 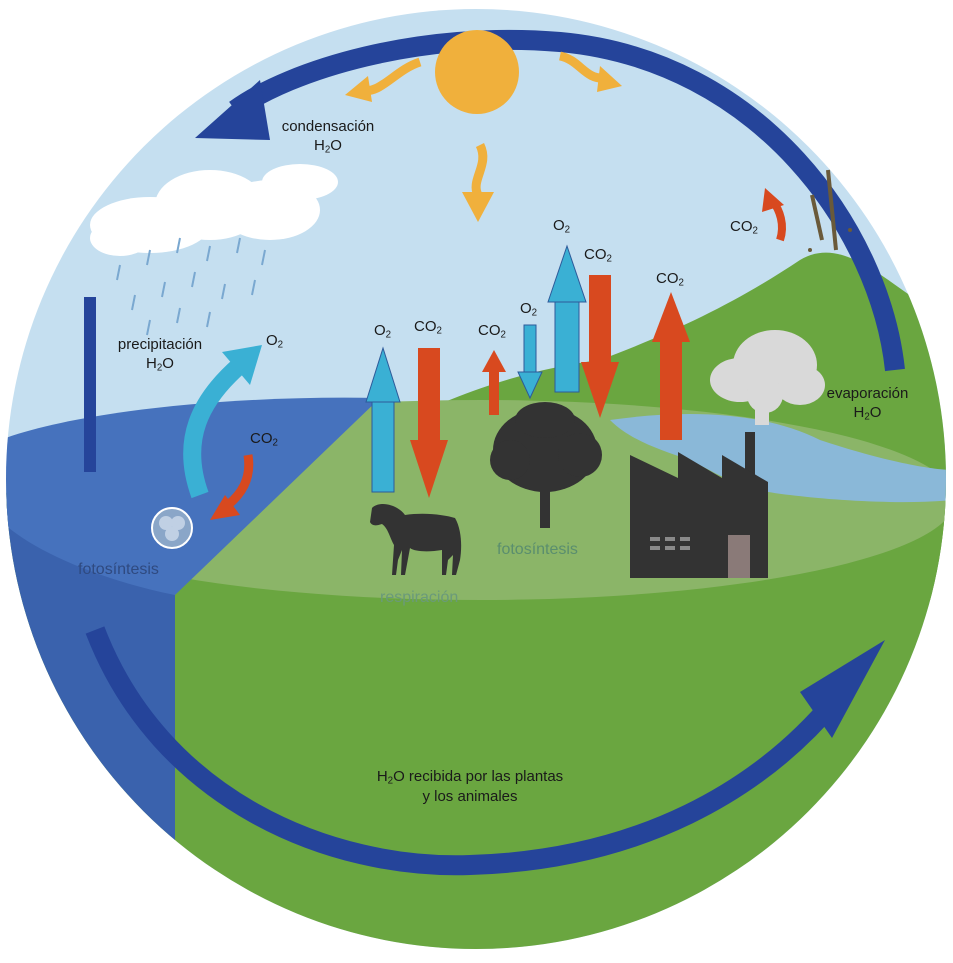 What do you see at coordinates (671, 366) in the screenshot?
I see `factory-co2-arrow` at bounding box center [671, 366].